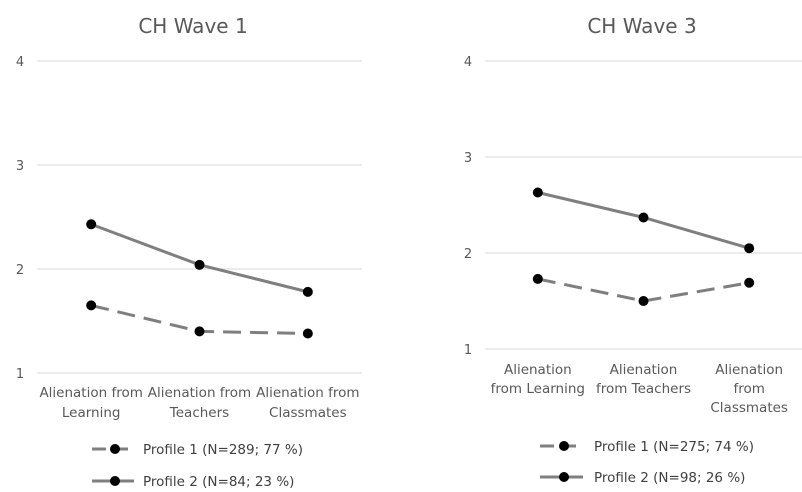  I want to click on legend-label: Profile 2 (N=84; 23 %), so click(218, 482).